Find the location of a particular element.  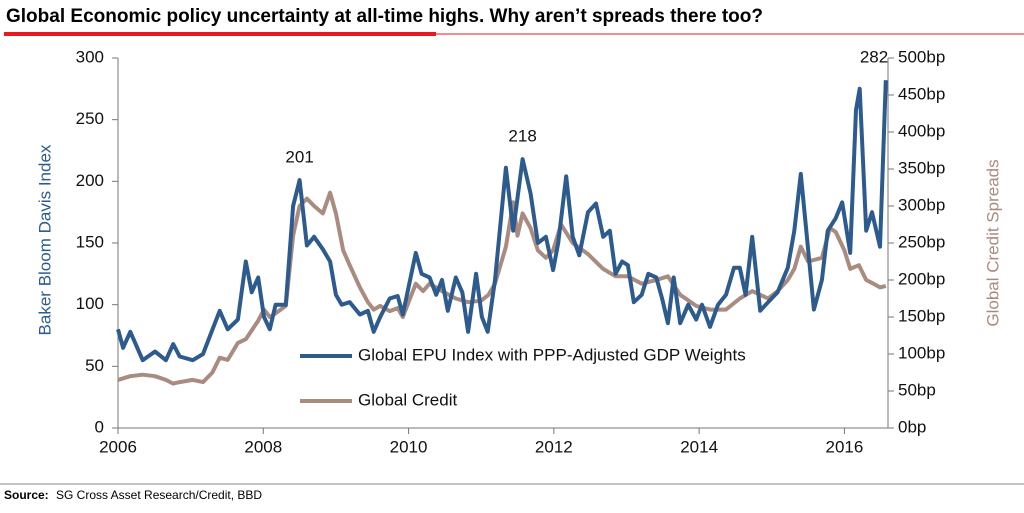

x-tick-label: 2008 is located at coordinates (263, 446).